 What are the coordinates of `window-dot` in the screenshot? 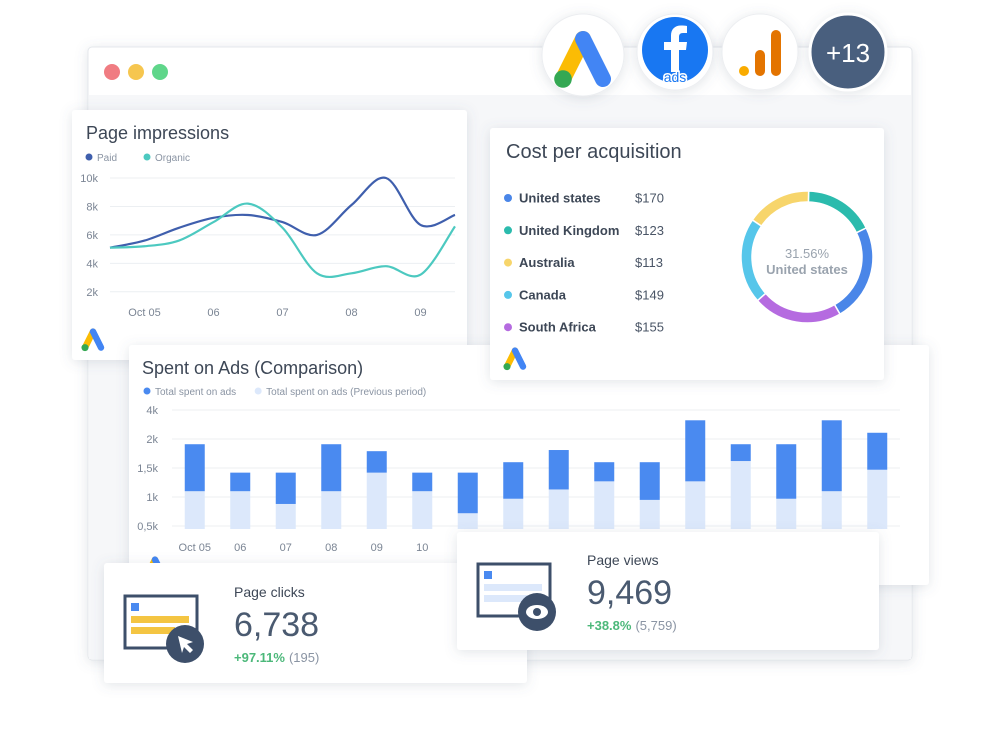 It's located at (112, 72).